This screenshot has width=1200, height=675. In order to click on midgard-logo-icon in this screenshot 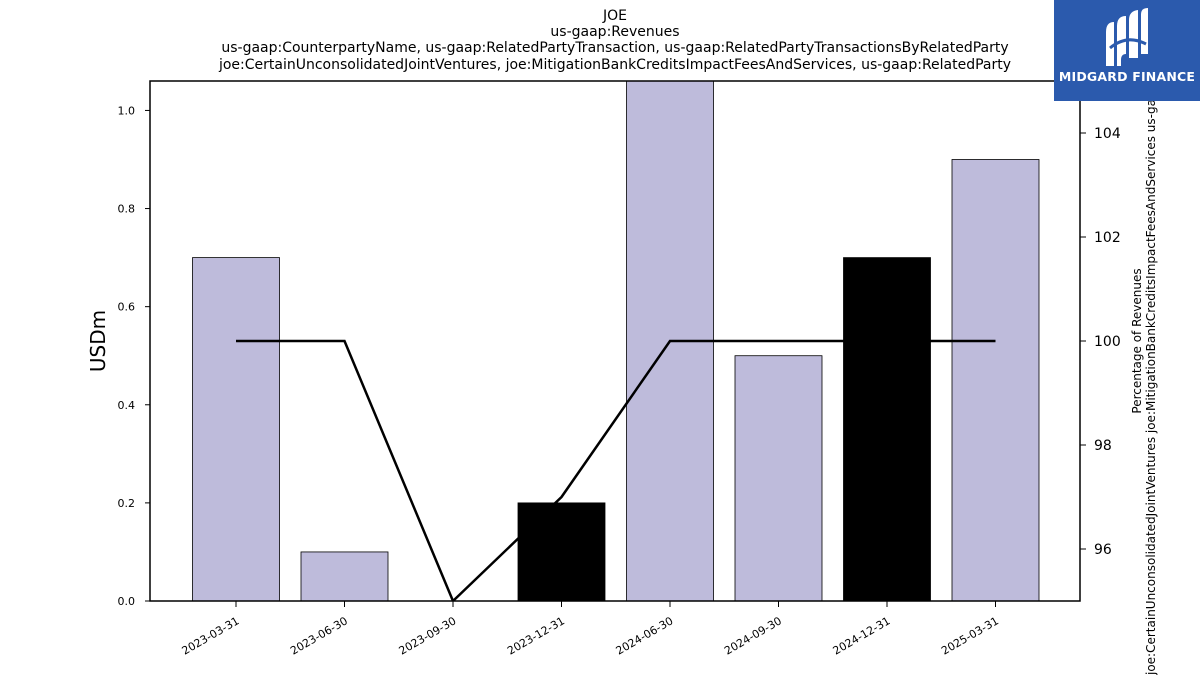, I will do `click(1127, 37)`.